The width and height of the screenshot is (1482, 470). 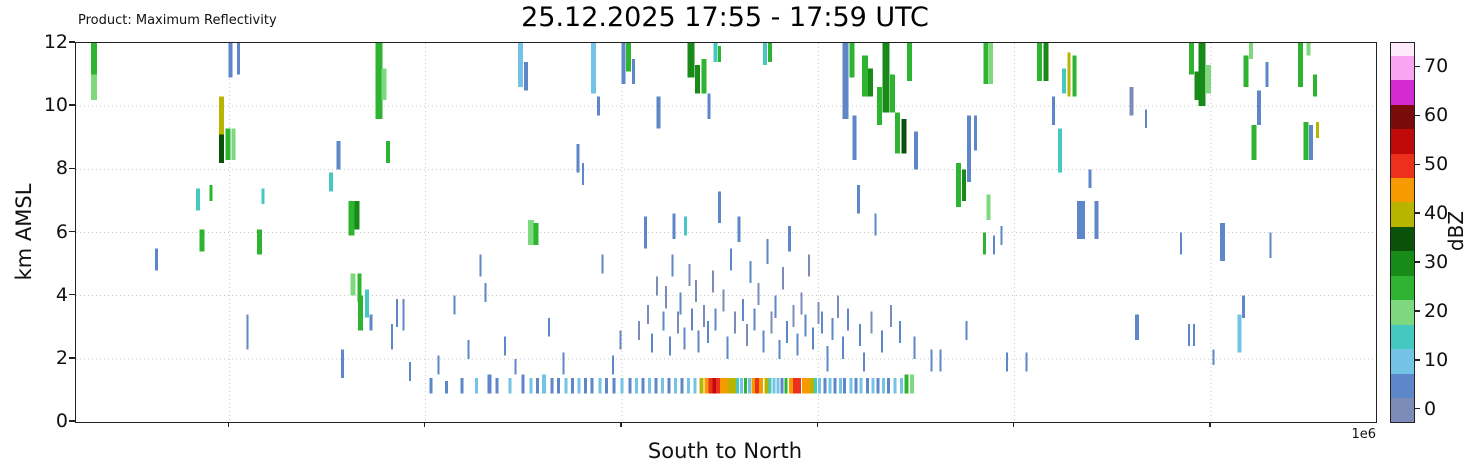 I want to click on colorbar-tick-mark, so click(x=1417, y=311).